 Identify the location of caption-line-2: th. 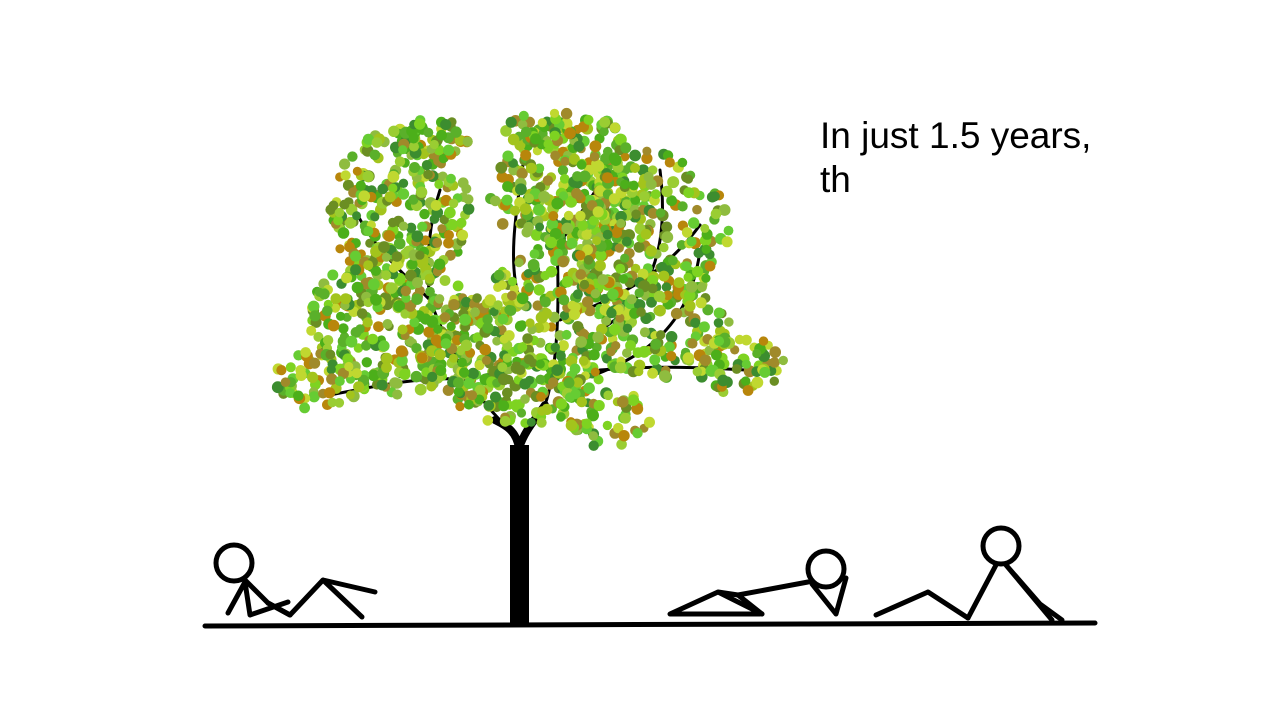
(835, 179).